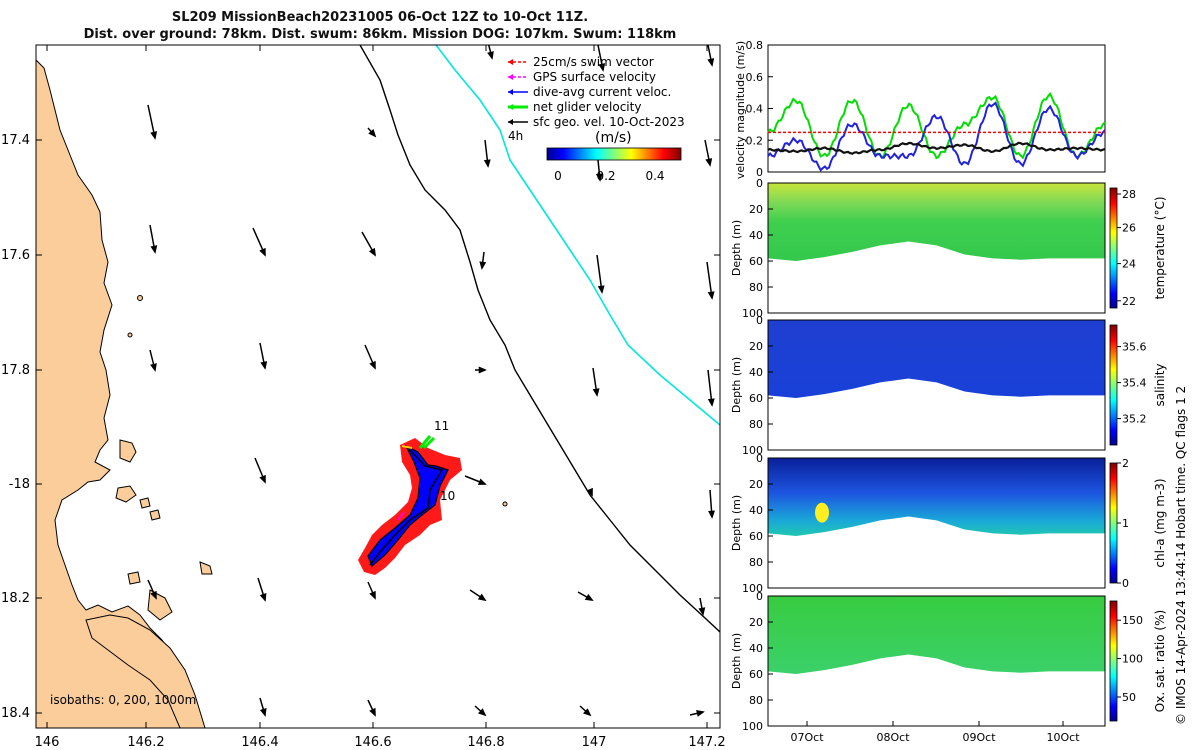 The height and width of the screenshot is (750, 1200). What do you see at coordinates (893, 737) in the screenshot?
I see `time-tick: 08Oct` at bounding box center [893, 737].